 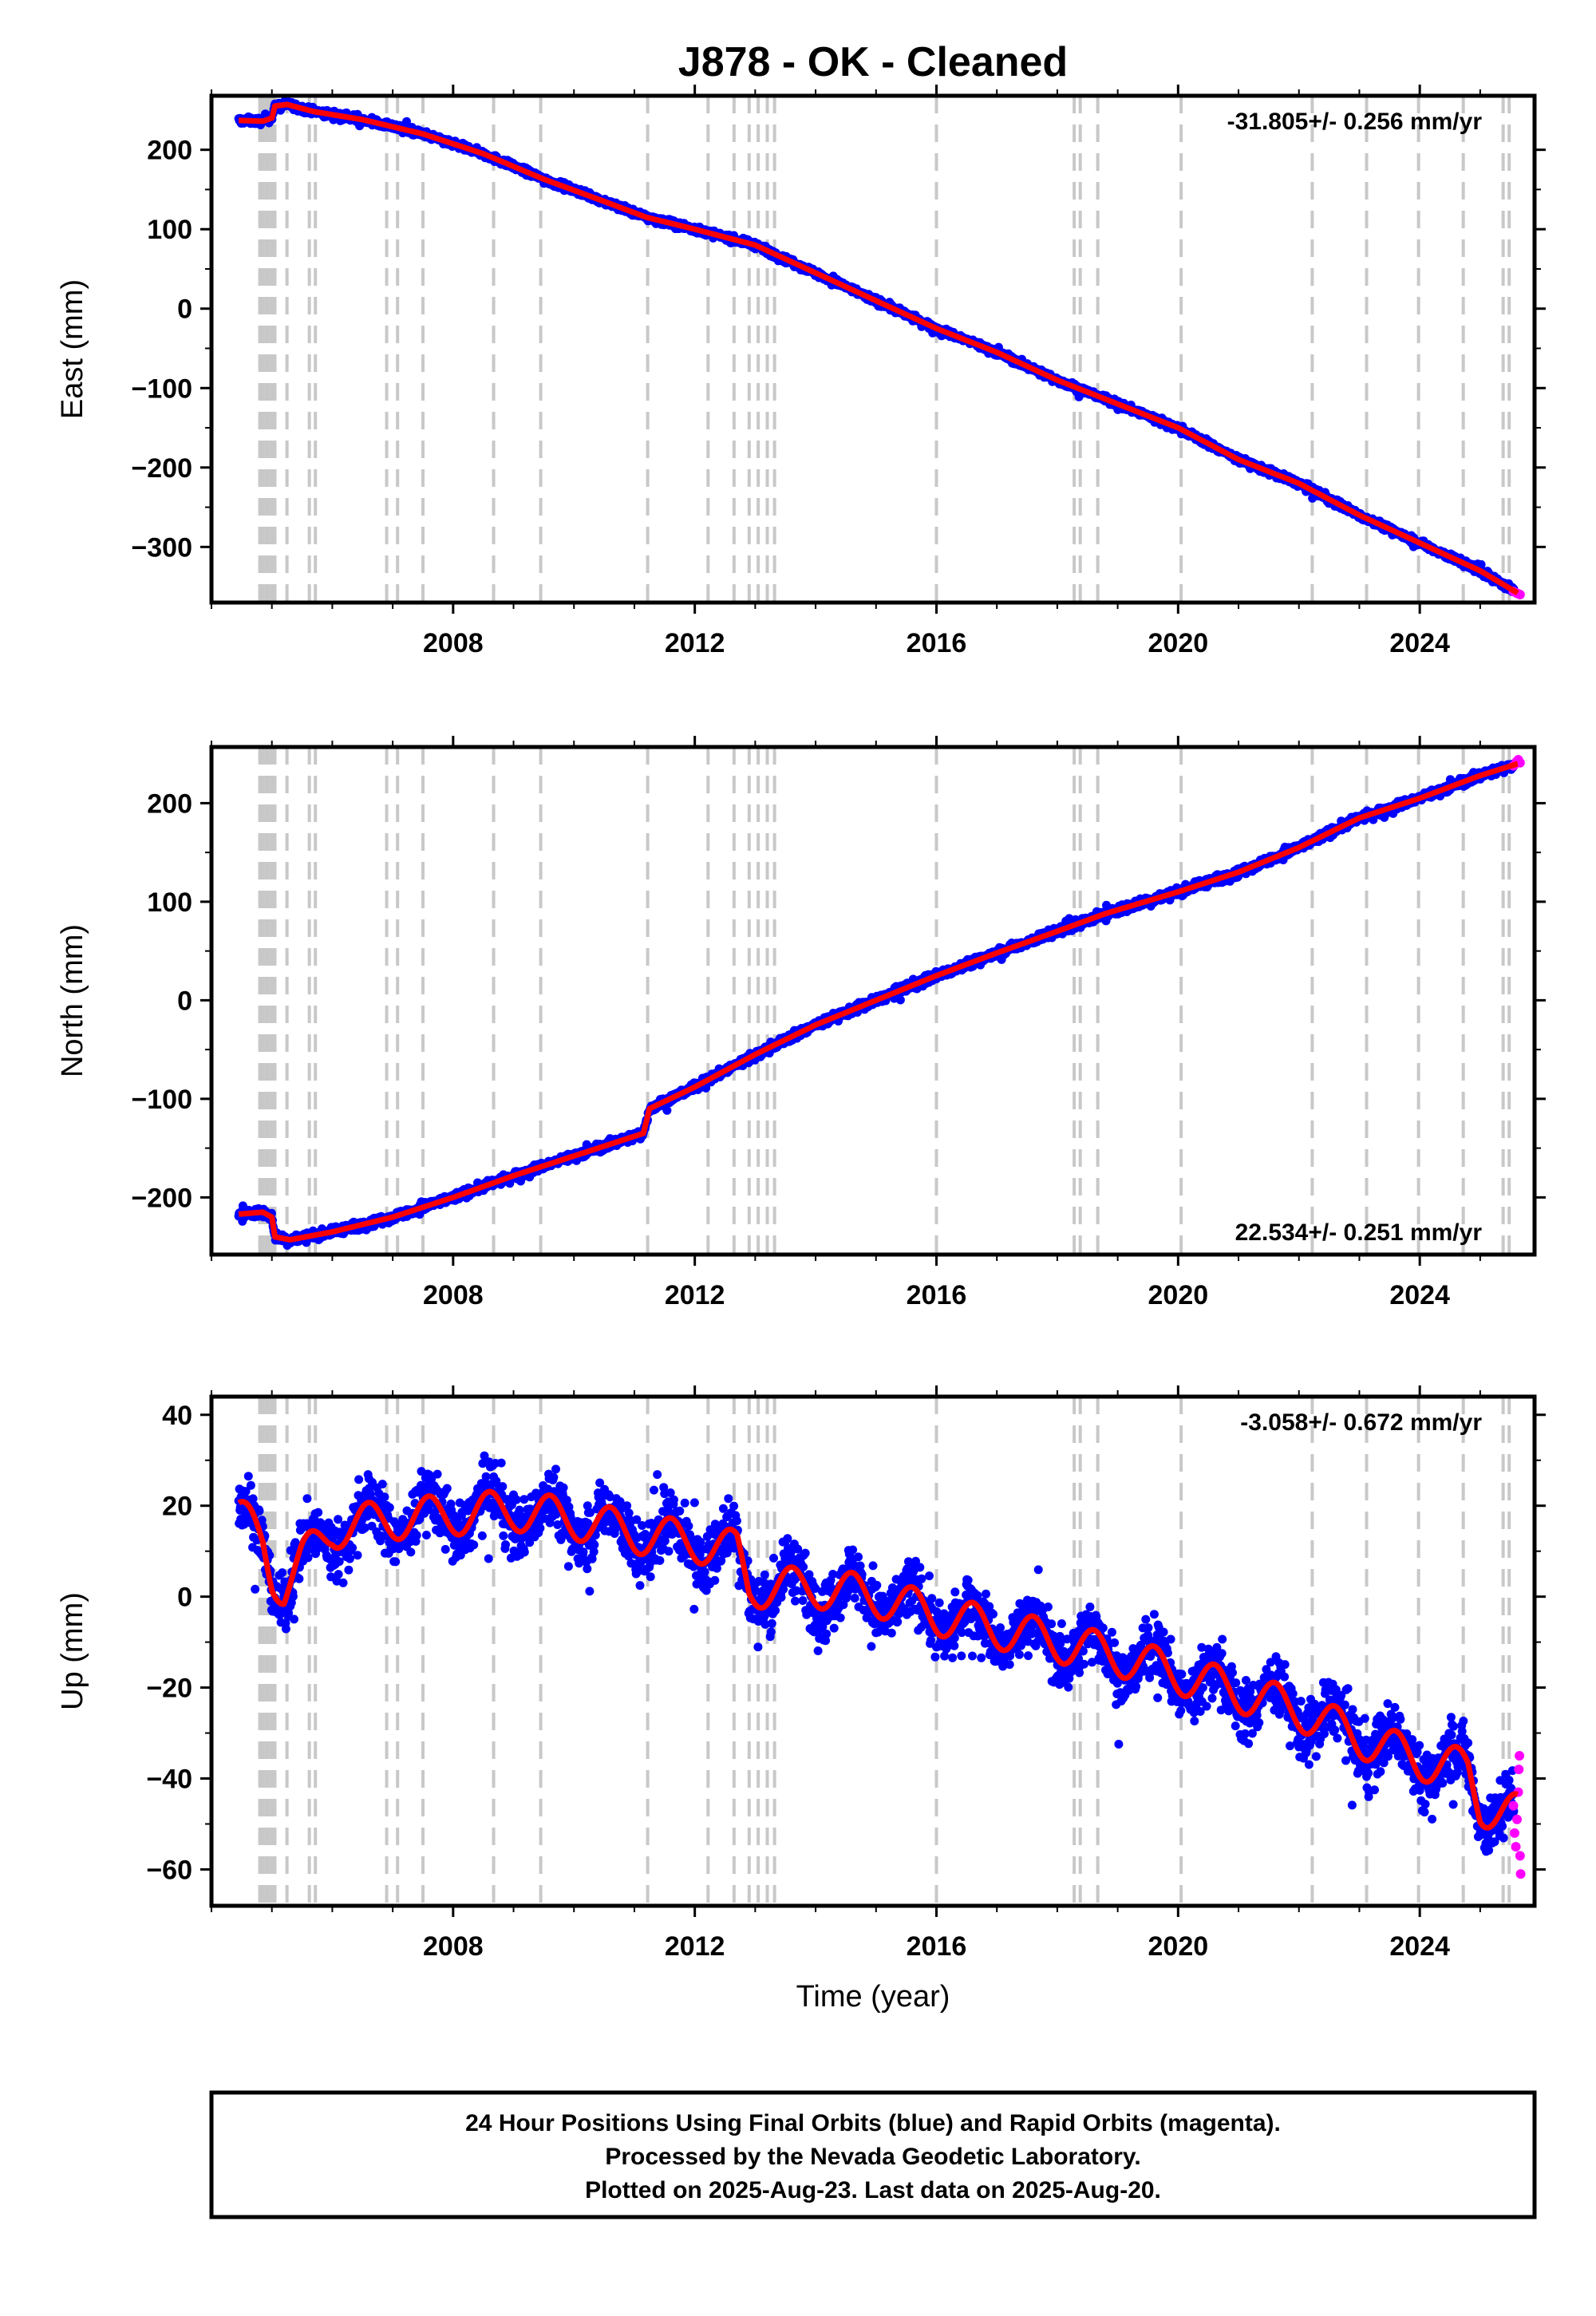 What do you see at coordinates (1419, 643) in the screenshot?
I see `x-tick-label: 2024` at bounding box center [1419, 643].